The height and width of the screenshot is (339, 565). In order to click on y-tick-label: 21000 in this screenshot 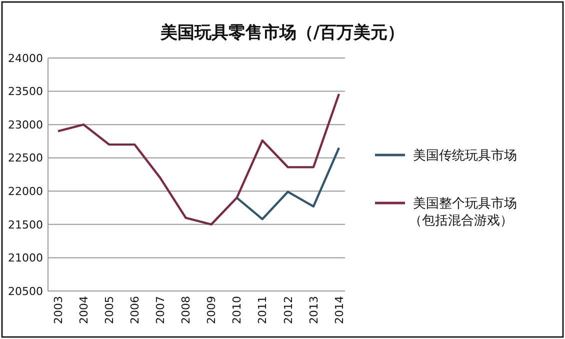, I will do `click(25, 258)`.